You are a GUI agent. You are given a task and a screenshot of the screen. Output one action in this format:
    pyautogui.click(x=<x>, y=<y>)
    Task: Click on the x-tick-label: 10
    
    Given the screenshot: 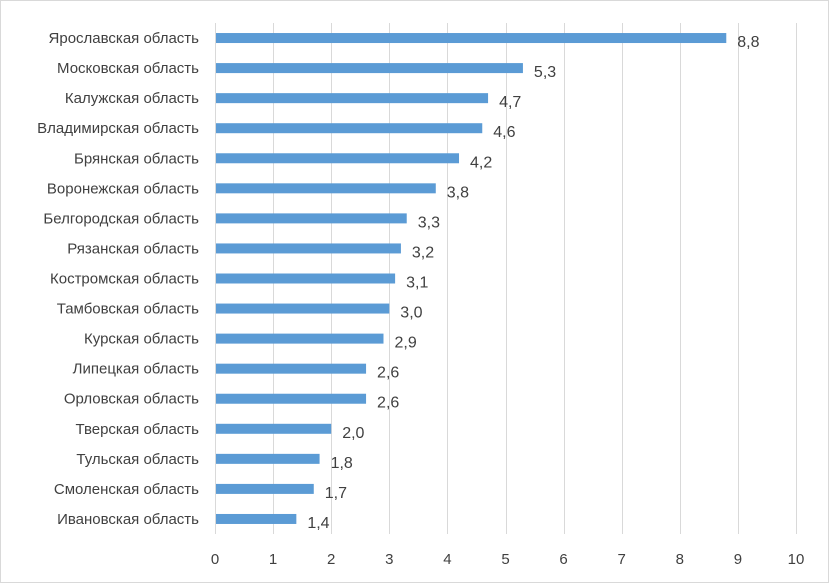 What is the action you would take?
    pyautogui.click(x=796, y=559)
    